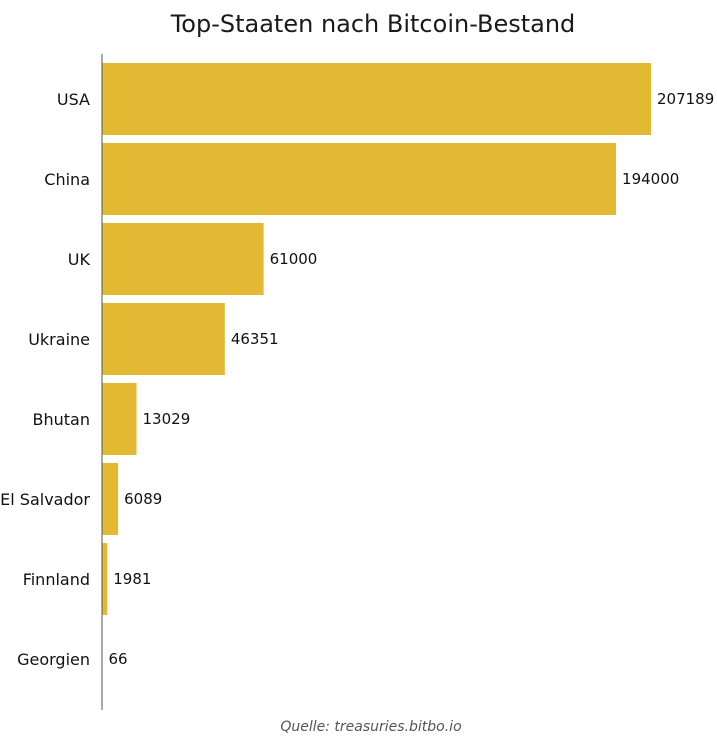  I want to click on value-label: 66, so click(118, 659).